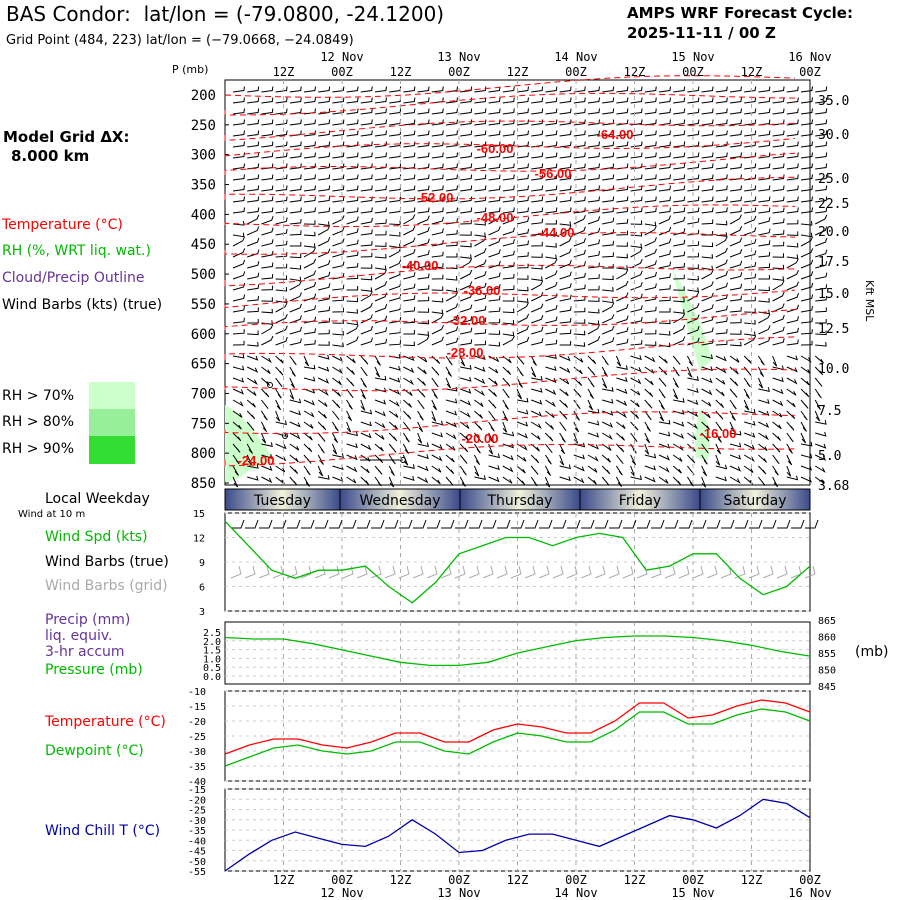 Image resolution: width=900 pixels, height=900 pixels. Describe the element at coordinates (517, 835) in the screenshot. I see `windchill-line` at that location.